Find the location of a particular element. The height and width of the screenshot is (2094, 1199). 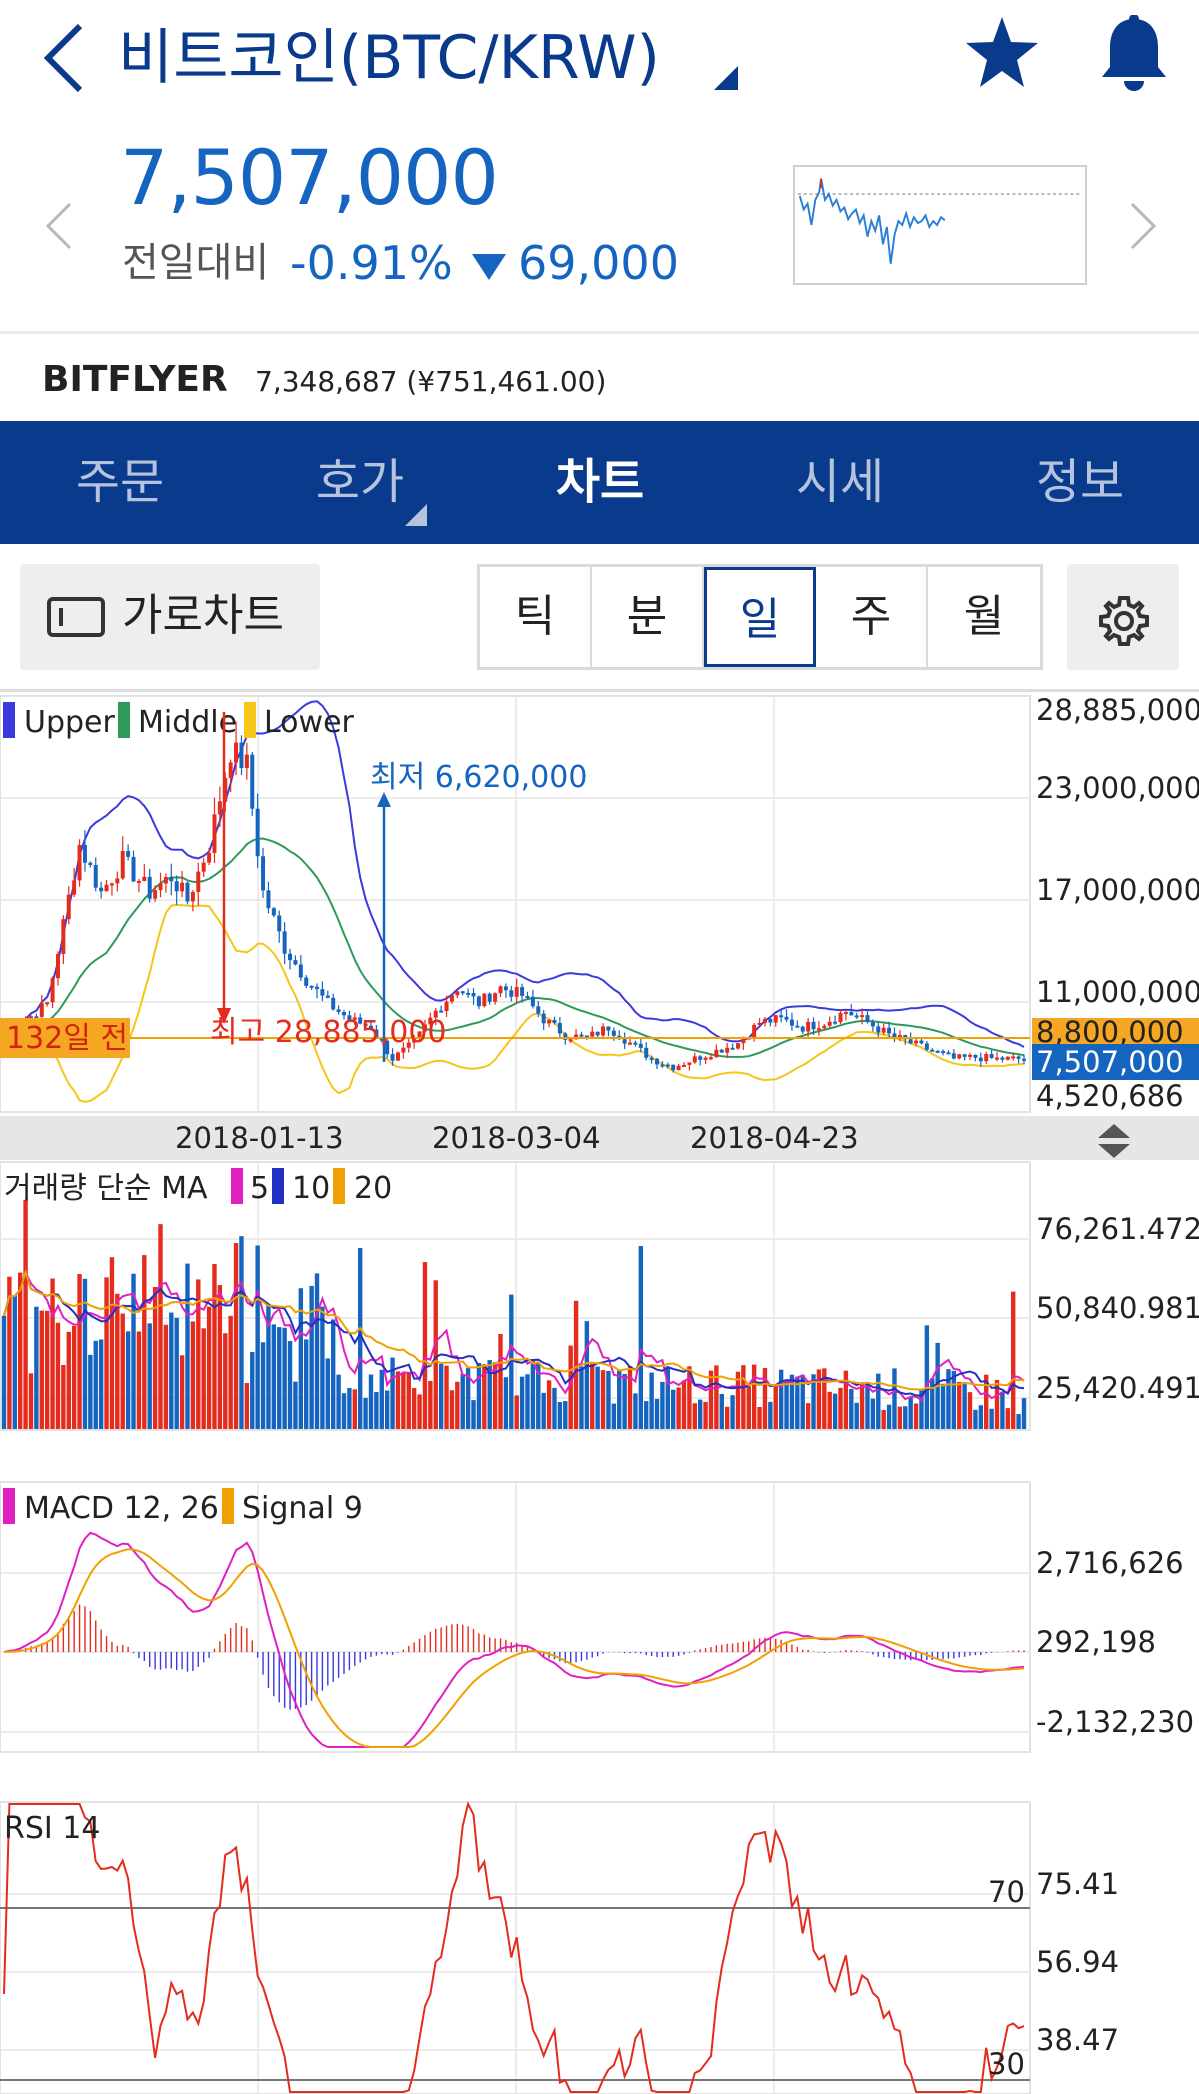

bell-icon is located at coordinates (1134, 54).